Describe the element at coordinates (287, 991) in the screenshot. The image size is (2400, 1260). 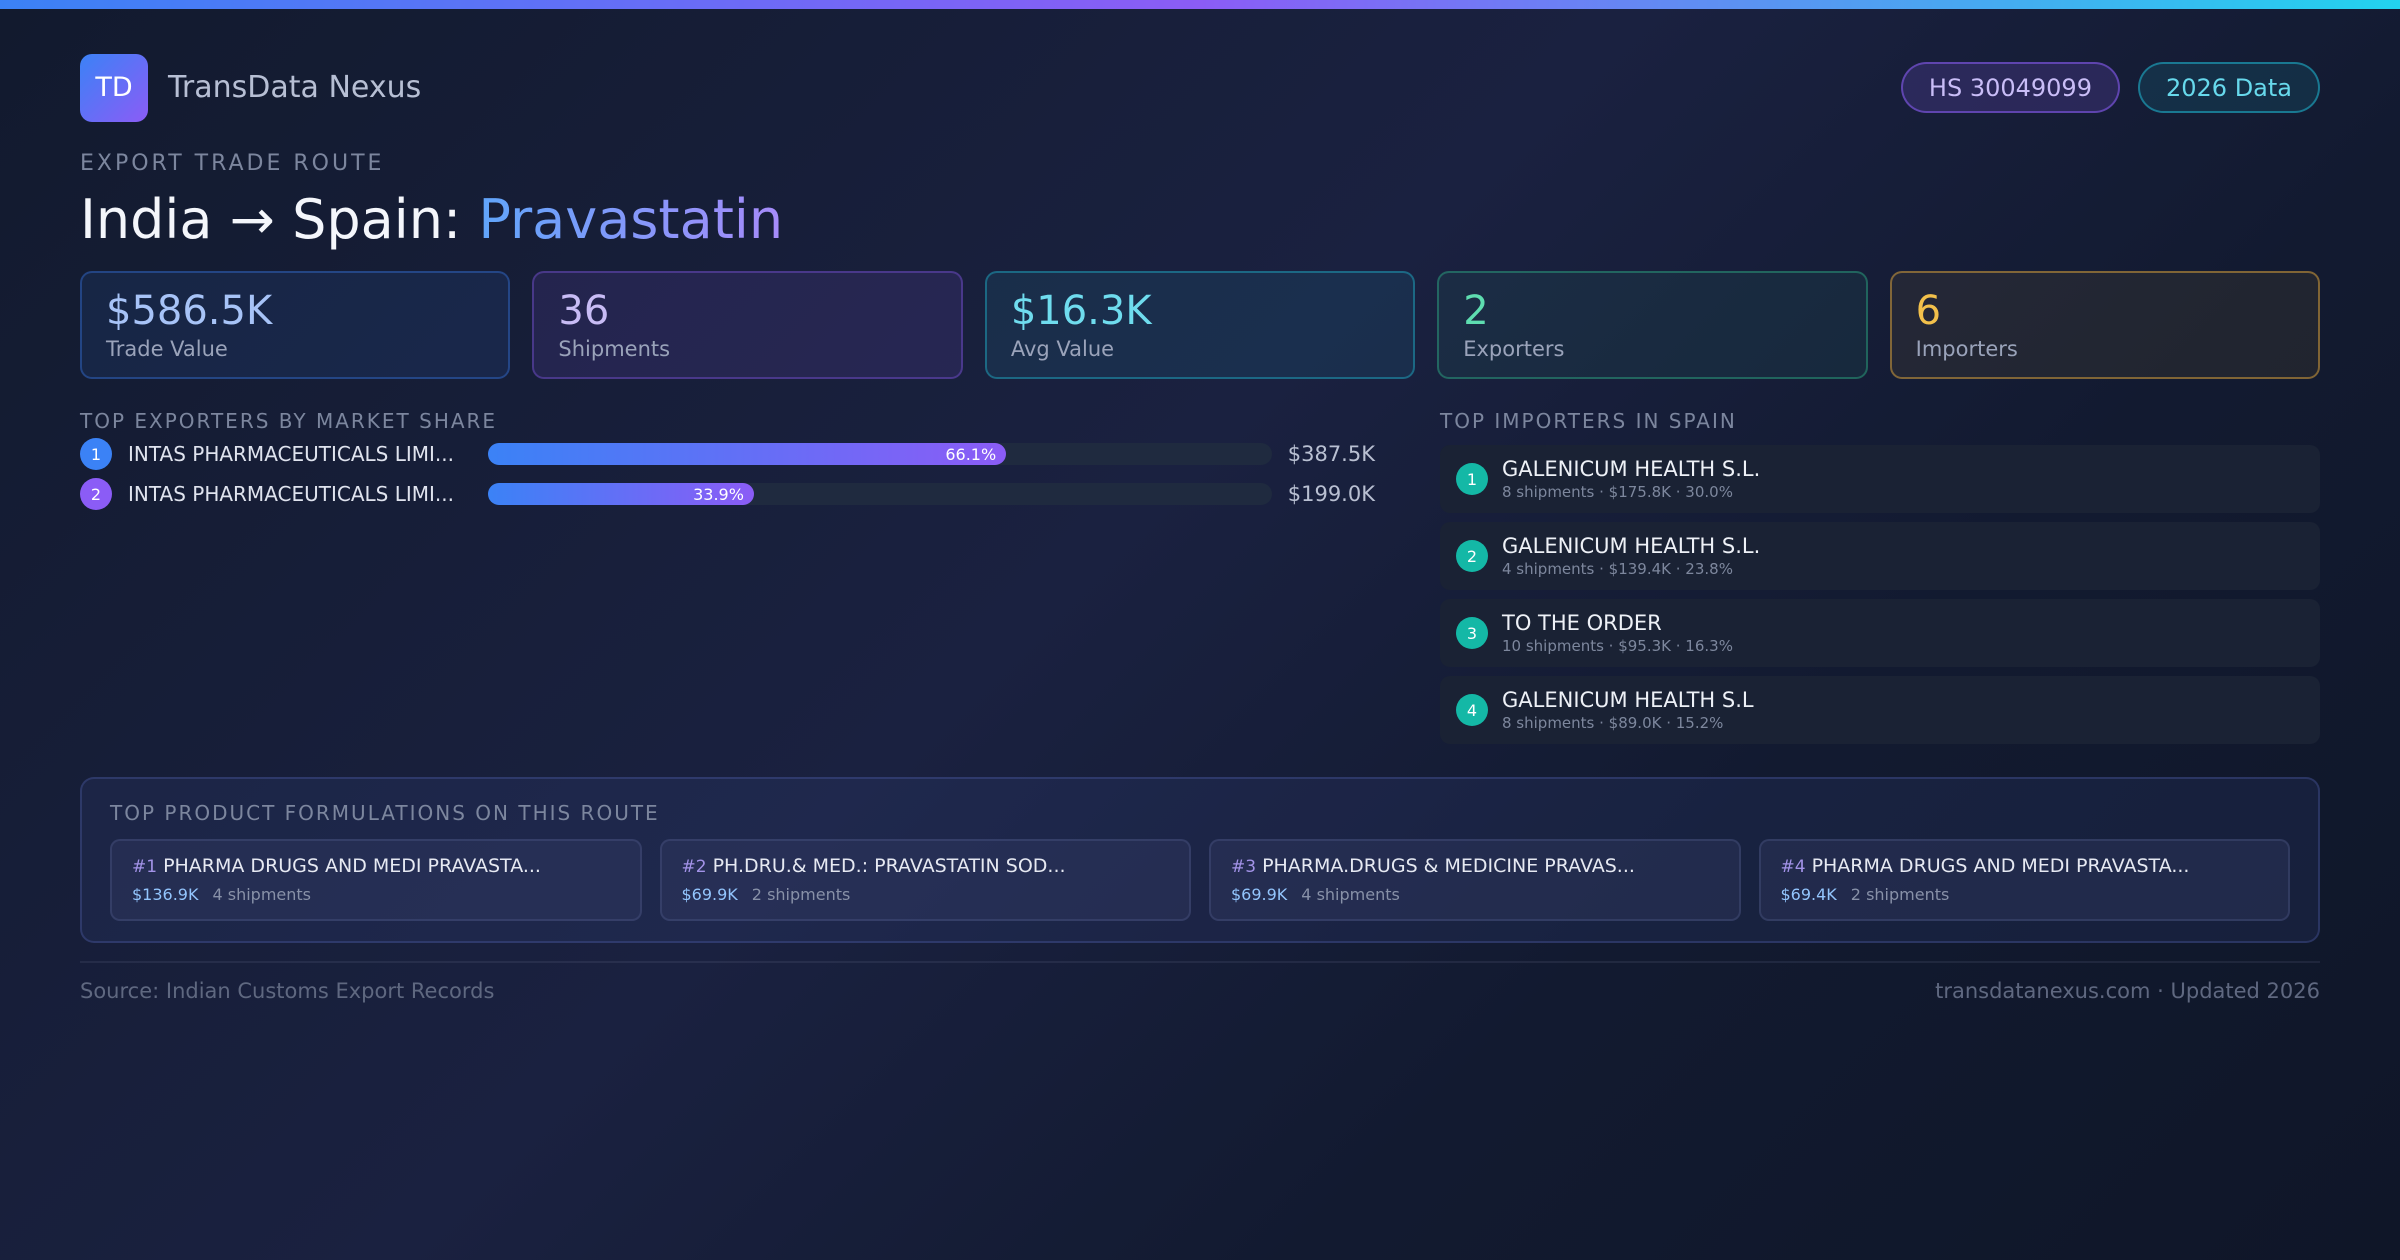
I see `source-text: Source: Indian Customs Export Records` at that location.